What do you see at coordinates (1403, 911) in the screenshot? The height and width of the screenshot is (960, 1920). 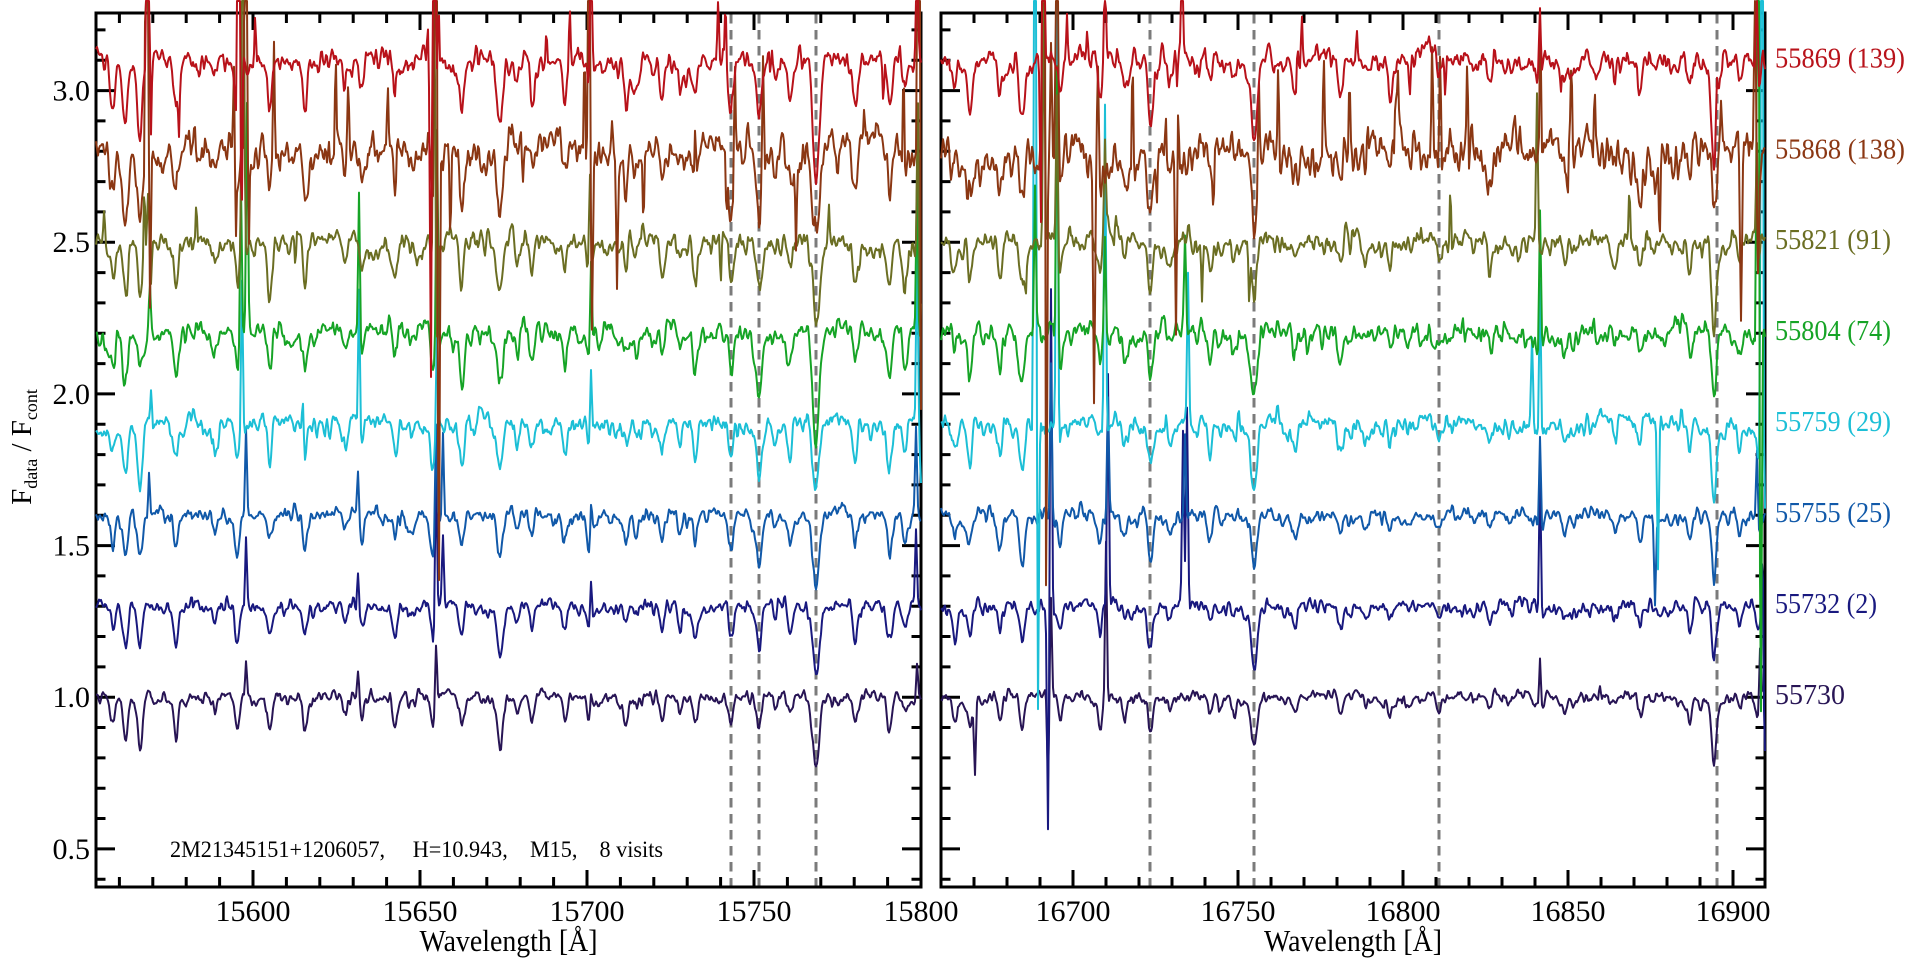 I see `svg-text: 16800` at bounding box center [1403, 911].